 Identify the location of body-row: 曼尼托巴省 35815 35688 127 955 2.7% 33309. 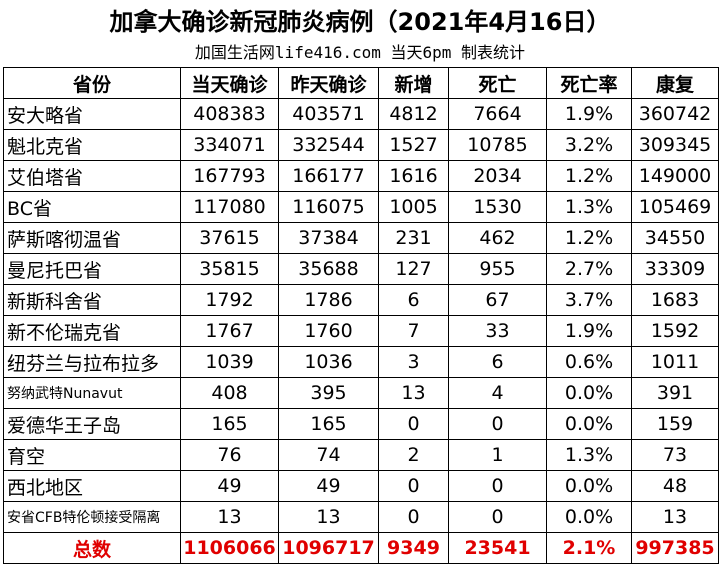
(361, 269).